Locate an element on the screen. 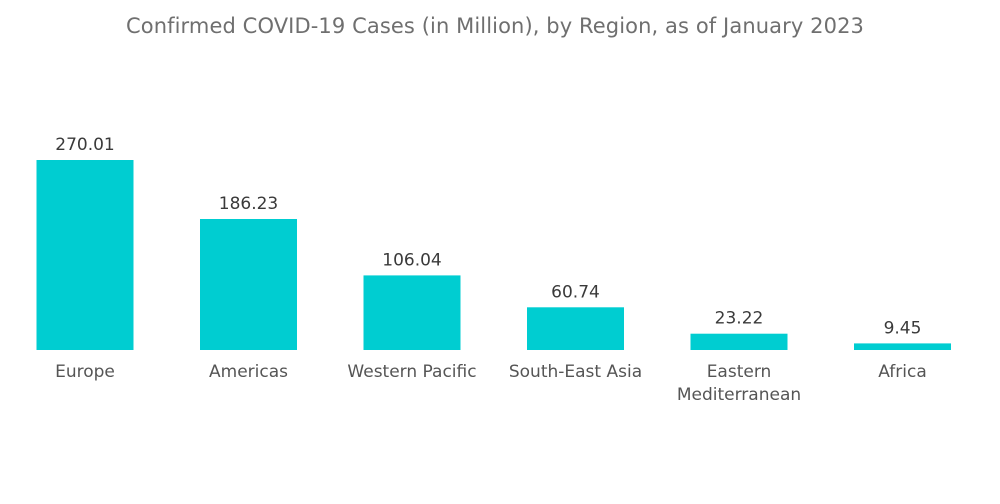  x-tick-label: Mediterranean is located at coordinates (739, 395).